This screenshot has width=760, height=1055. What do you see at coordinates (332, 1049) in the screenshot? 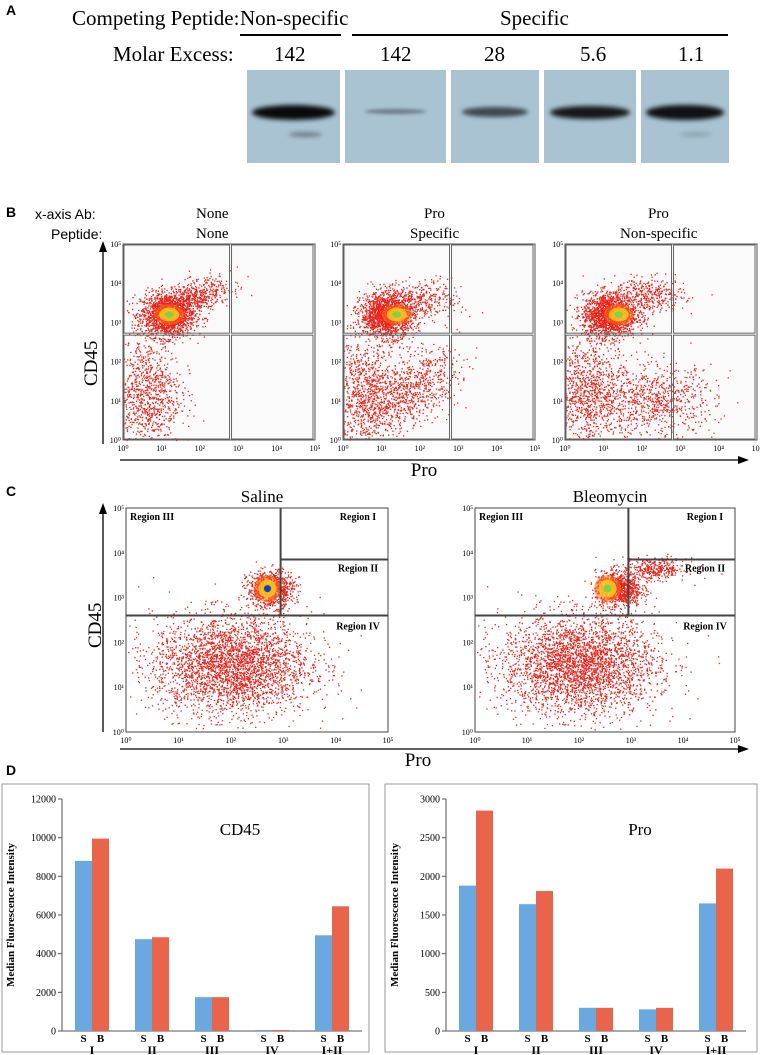
I see `category-label: I+II` at bounding box center [332, 1049].